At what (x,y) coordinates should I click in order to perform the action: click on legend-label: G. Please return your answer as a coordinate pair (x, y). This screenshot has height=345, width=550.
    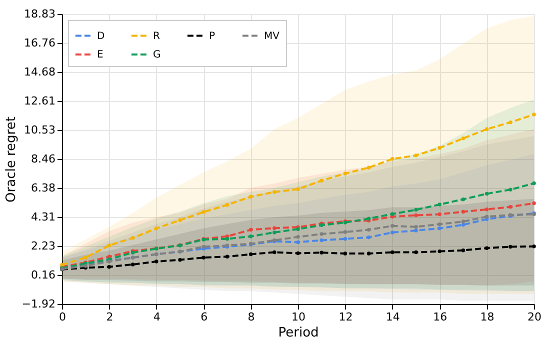
    Looking at the image, I should click on (157, 55).